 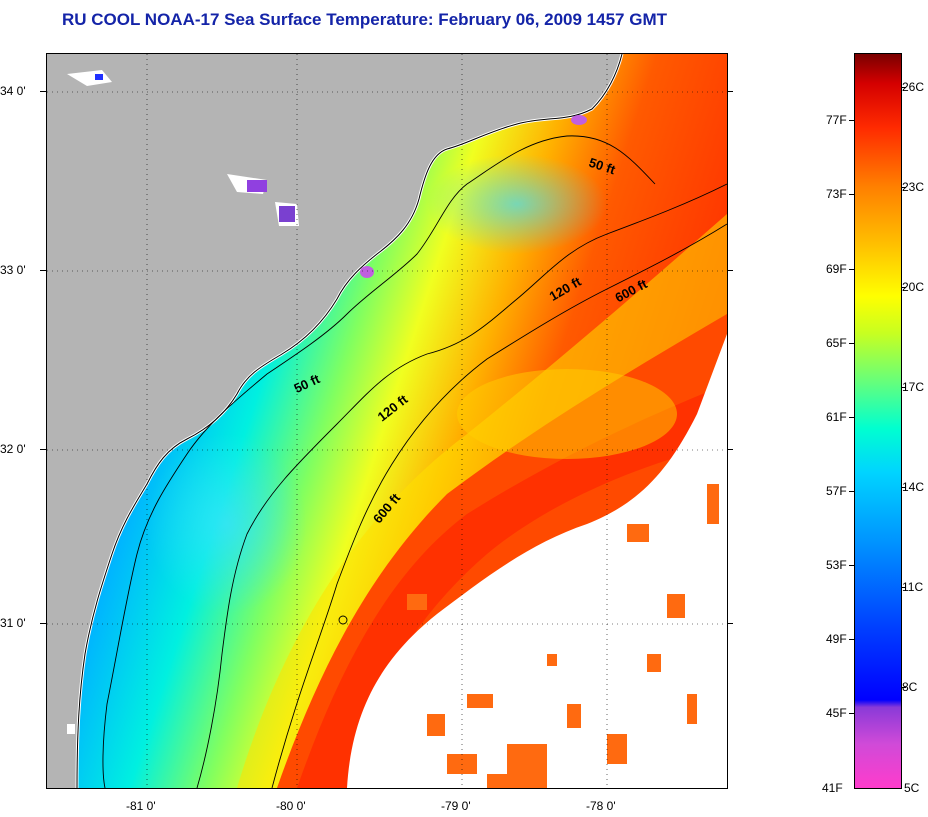 I want to click on colorbar-f-label: 77F, so click(x=836, y=120).